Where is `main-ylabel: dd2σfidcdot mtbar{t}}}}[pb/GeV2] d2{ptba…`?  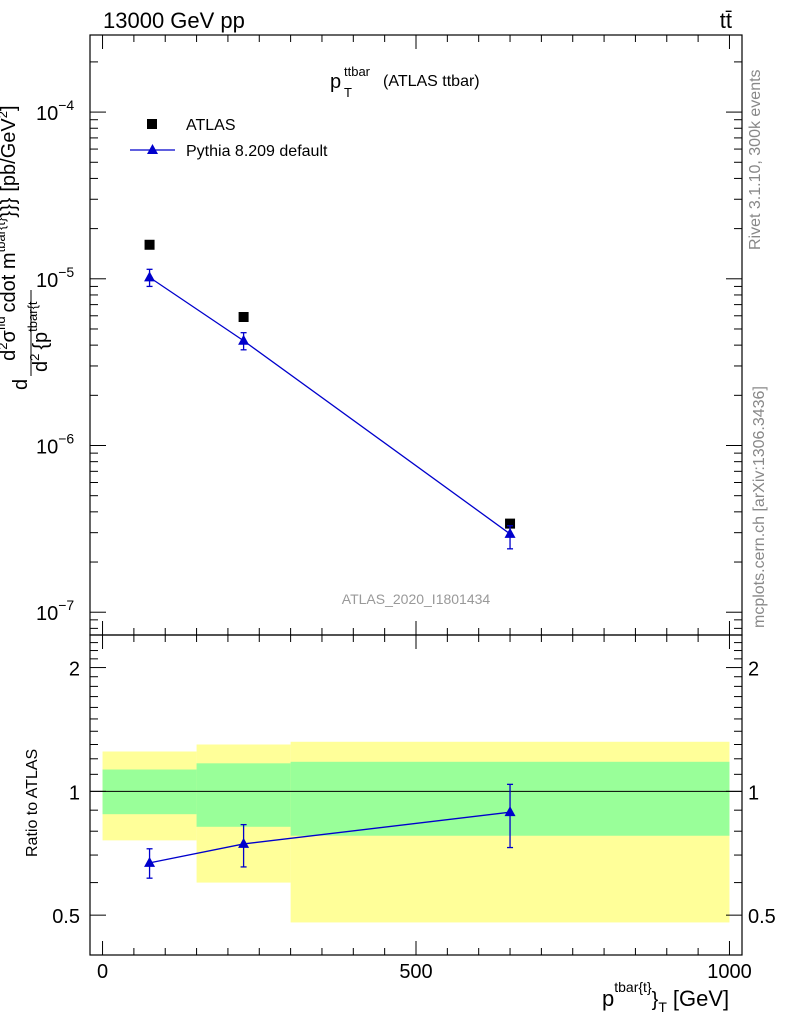 main-ylabel: dd2σfidcdot mtbar{t}}}}[pb/GeV2] d2{ptba… is located at coordinates (26, 247).